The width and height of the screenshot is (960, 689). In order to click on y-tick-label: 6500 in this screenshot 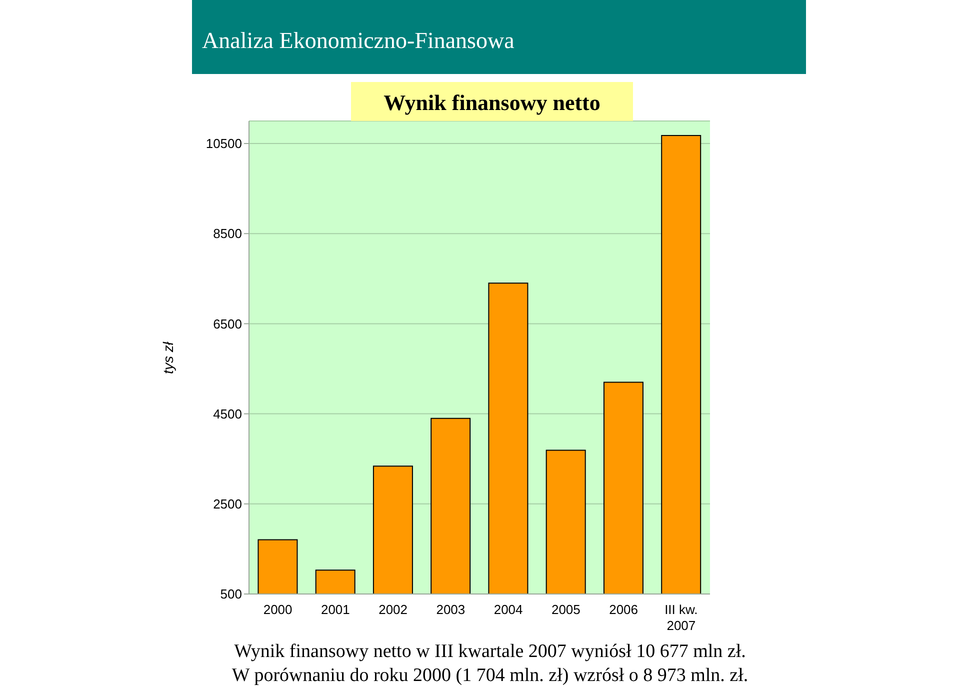, I will do `click(227, 324)`.